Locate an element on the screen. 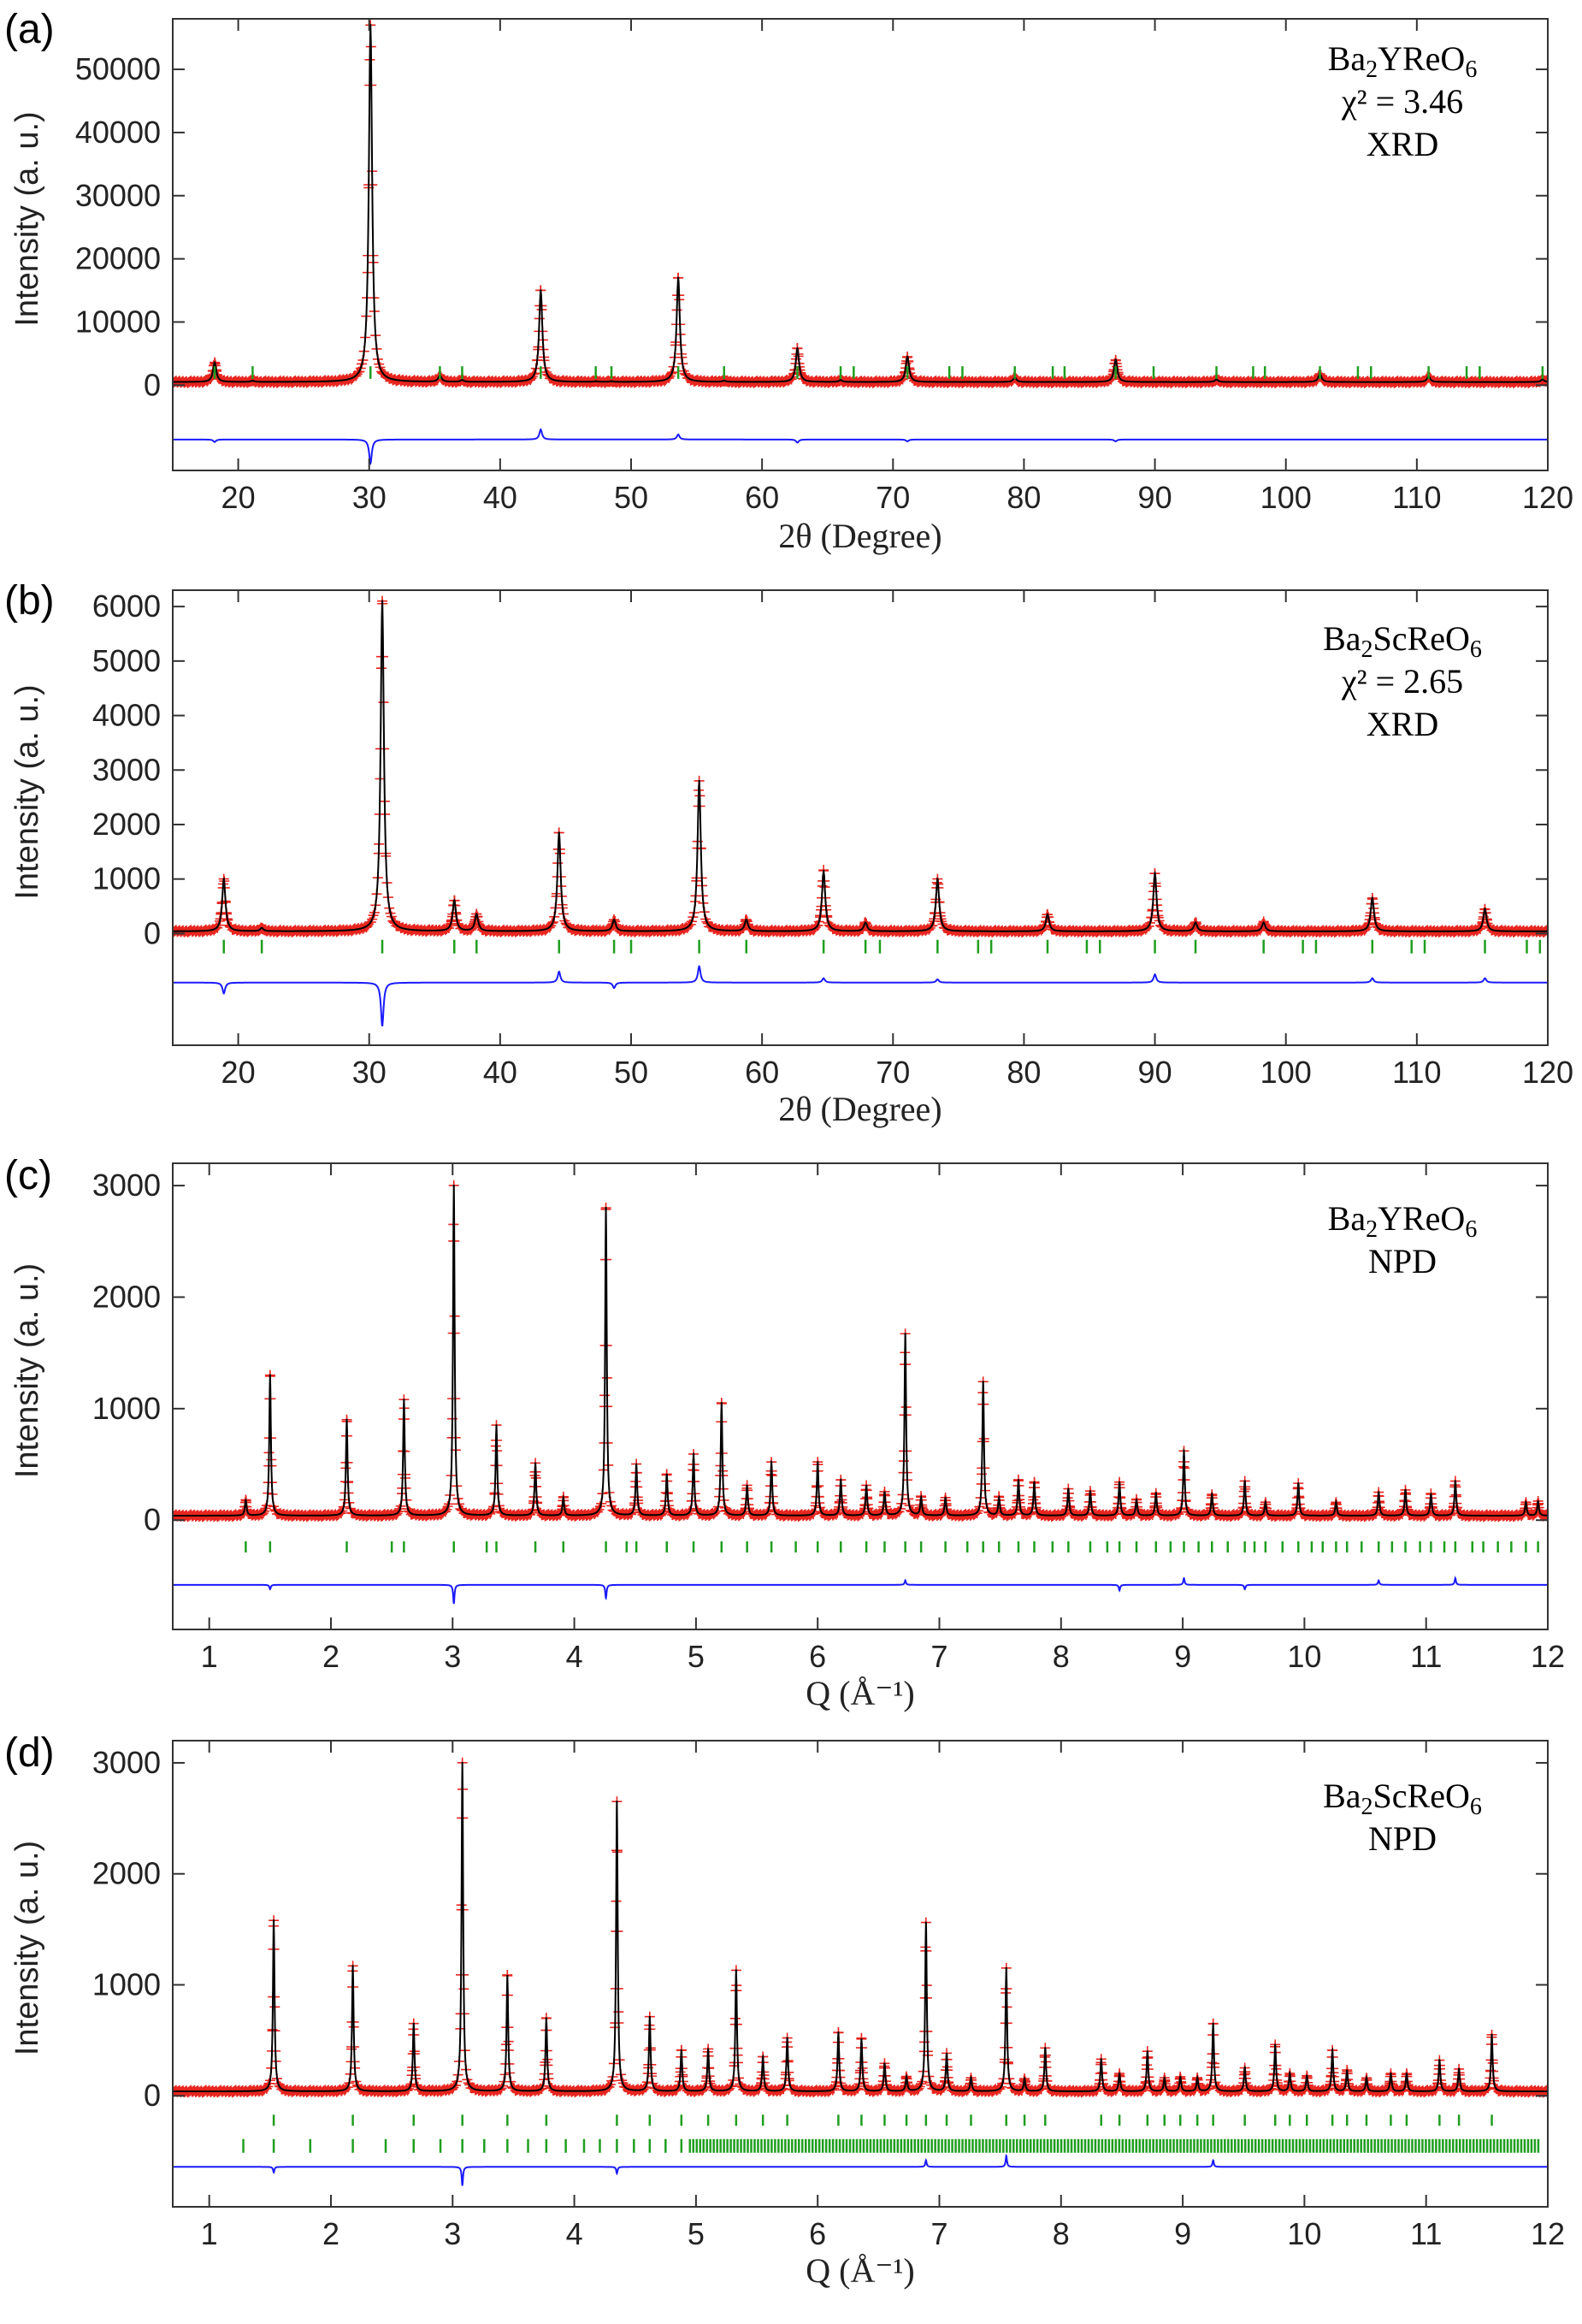  x-tick-label: 60 is located at coordinates (762, 1072).